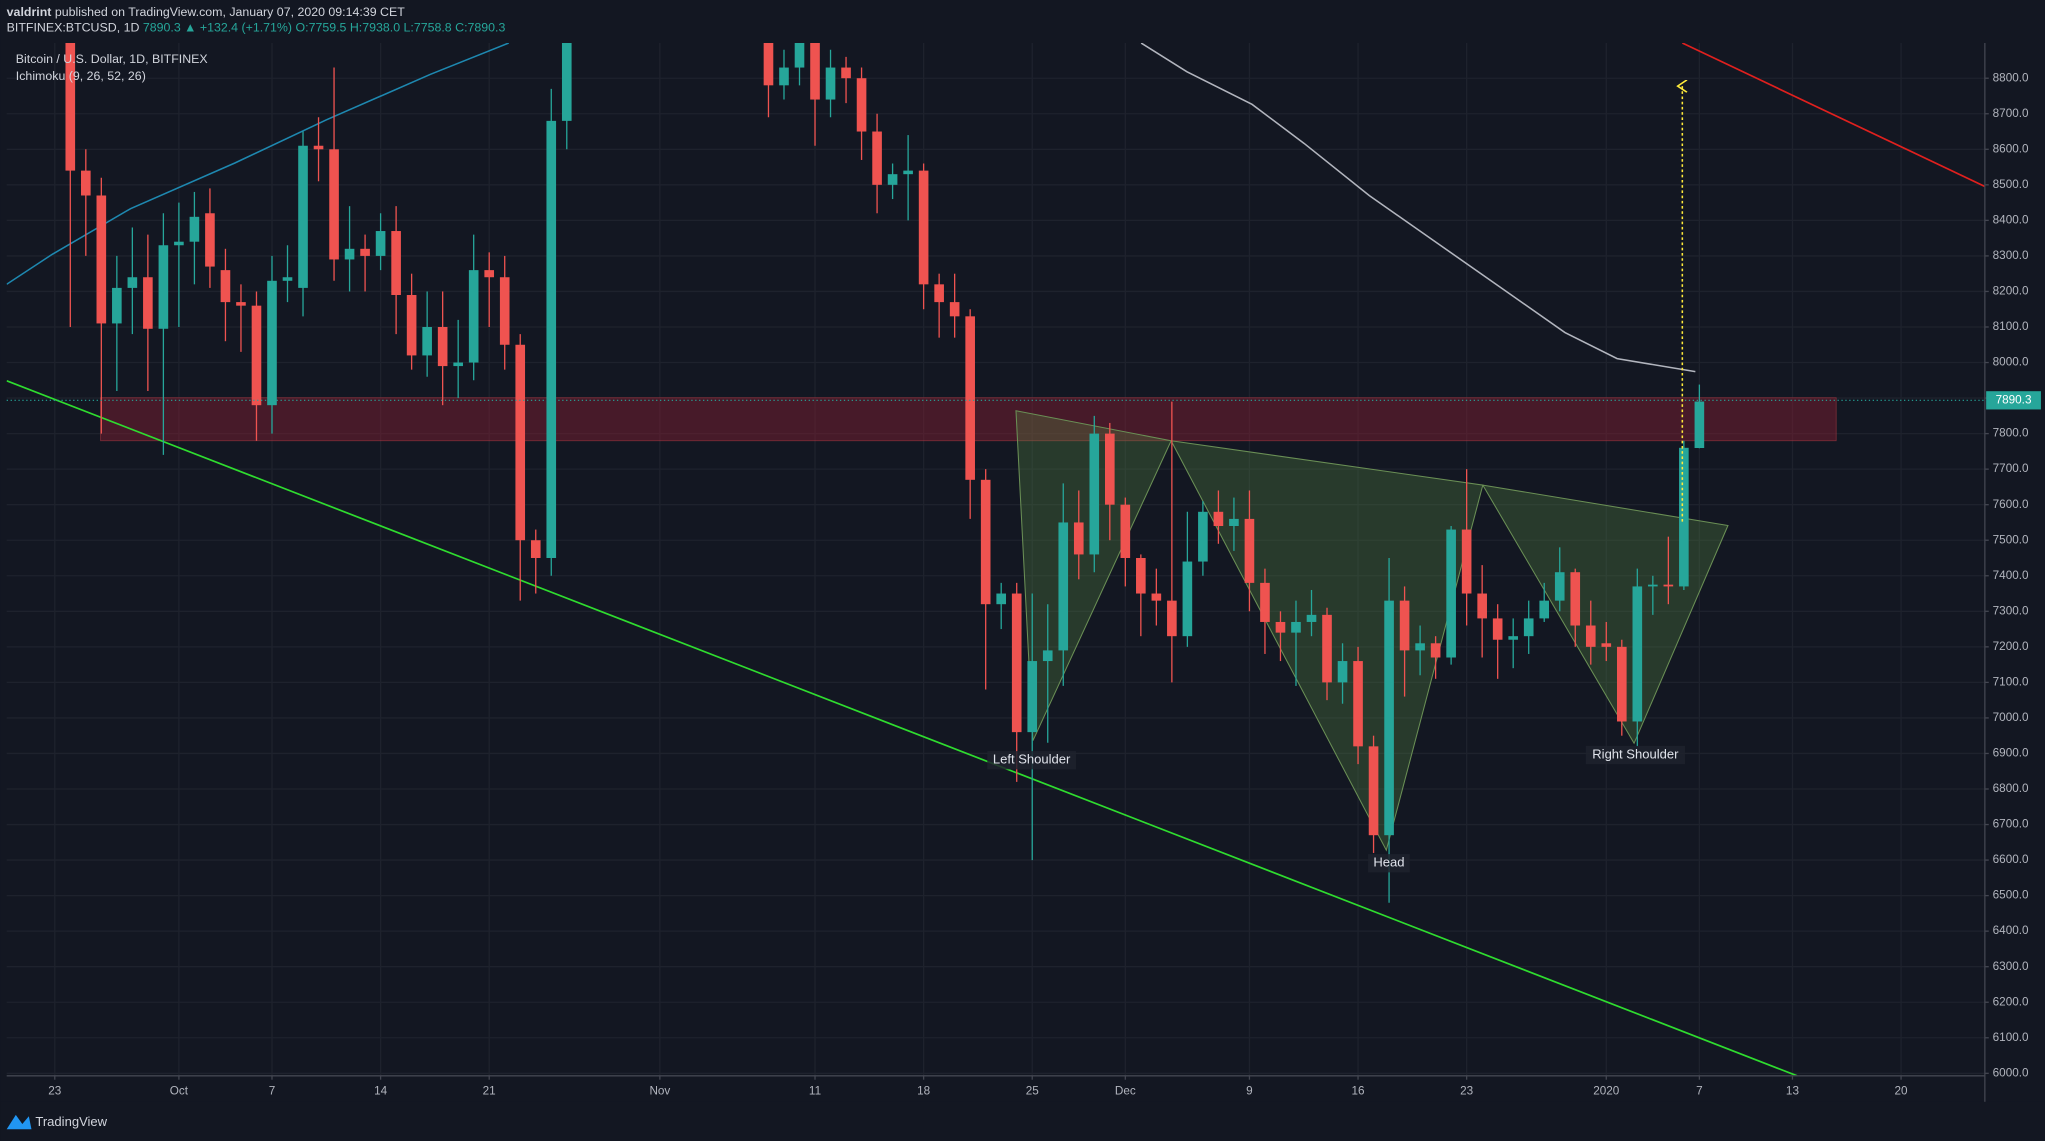 The image size is (2045, 1141). I want to click on x-tick-label: 2020, so click(1606, 1091).